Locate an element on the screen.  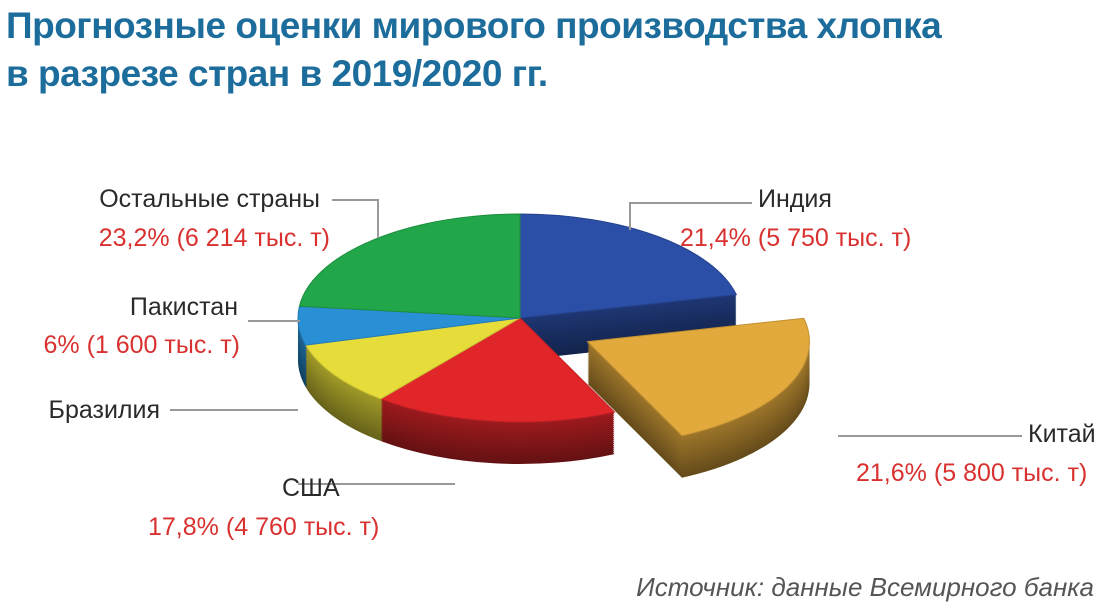
value-label: 23,2% (6 214 тыс. т) is located at coordinates (214, 238).